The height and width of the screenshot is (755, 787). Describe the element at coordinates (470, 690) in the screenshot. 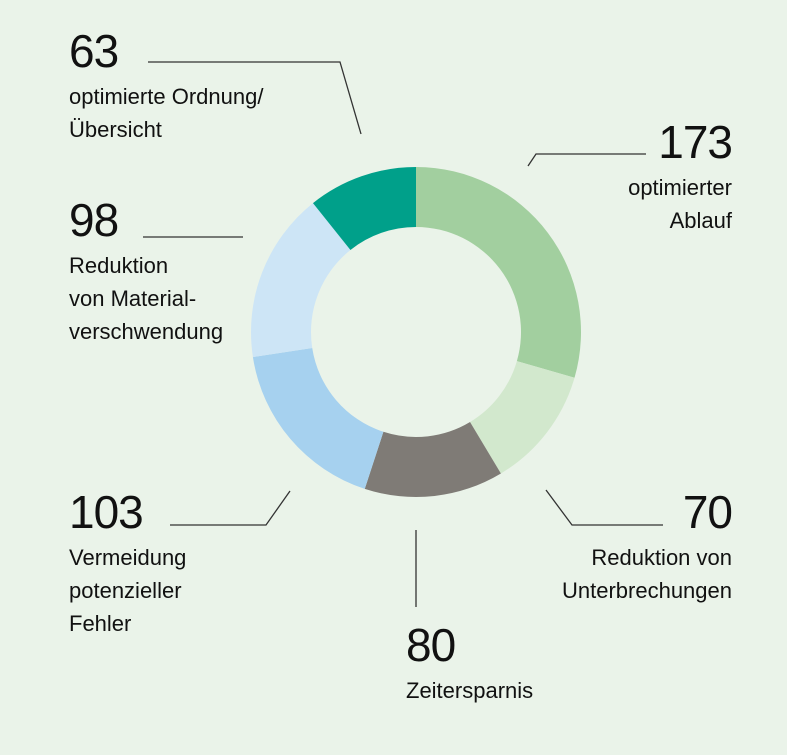

I see `slice-label: Zeitersparnis` at that location.